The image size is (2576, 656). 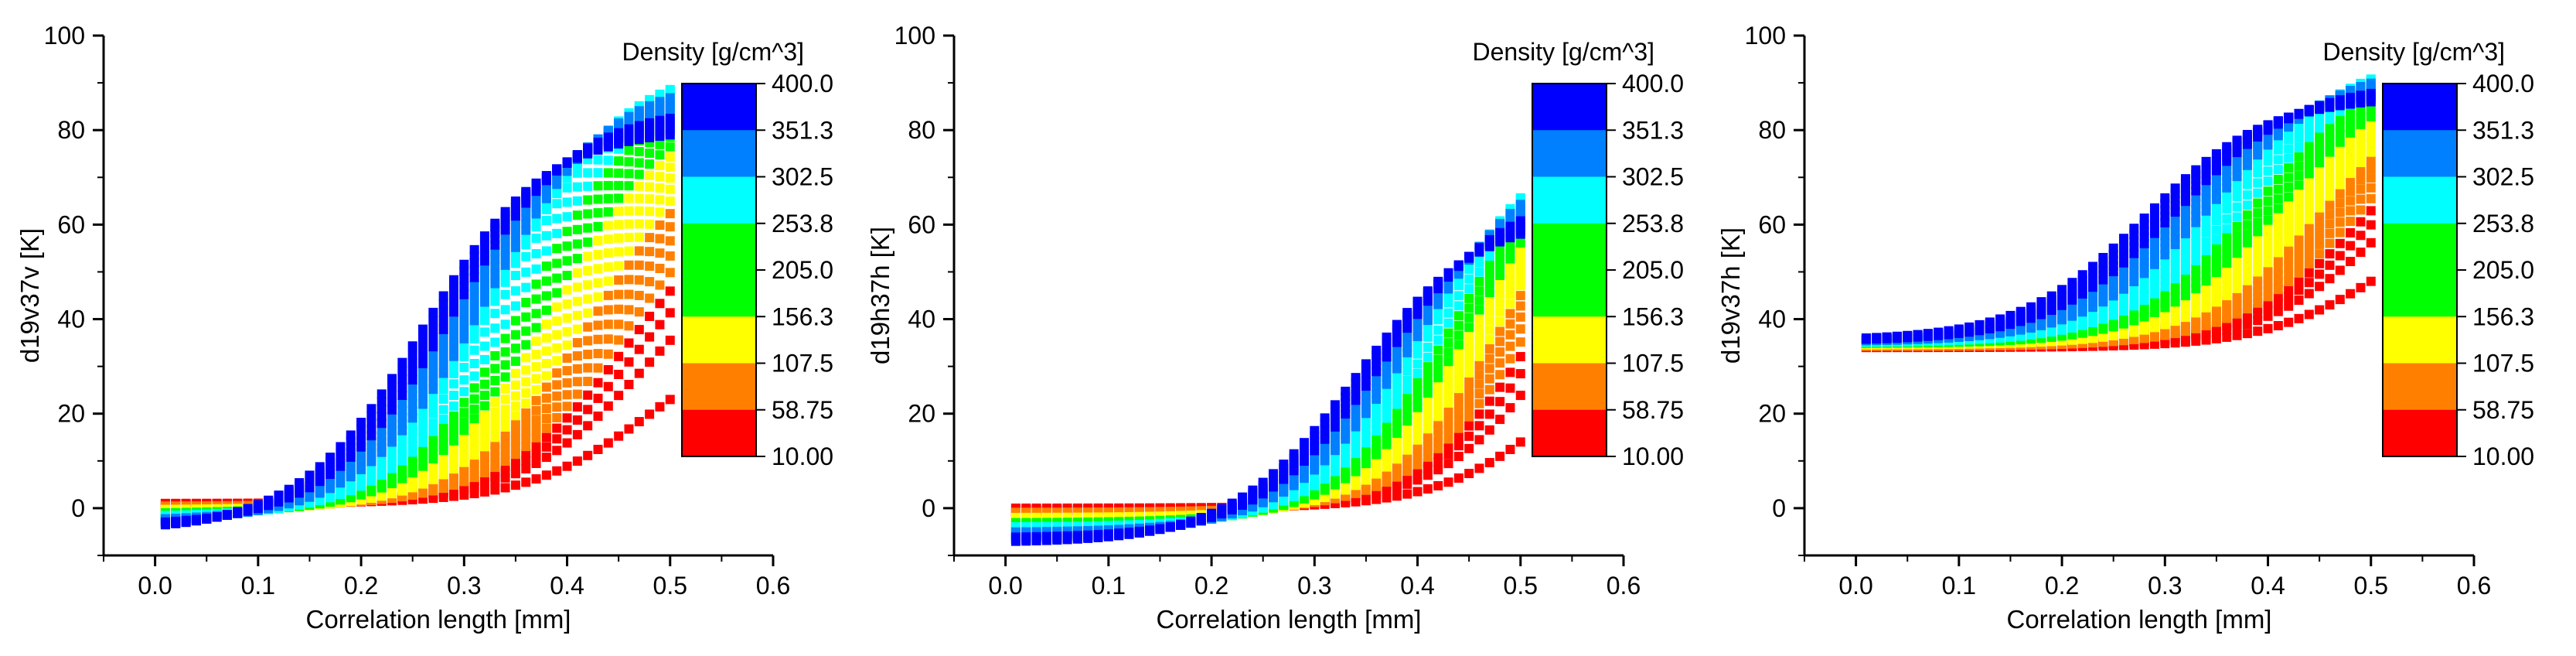 What do you see at coordinates (2118, 214) in the screenshot?
I see `data-series-group` at bounding box center [2118, 214].